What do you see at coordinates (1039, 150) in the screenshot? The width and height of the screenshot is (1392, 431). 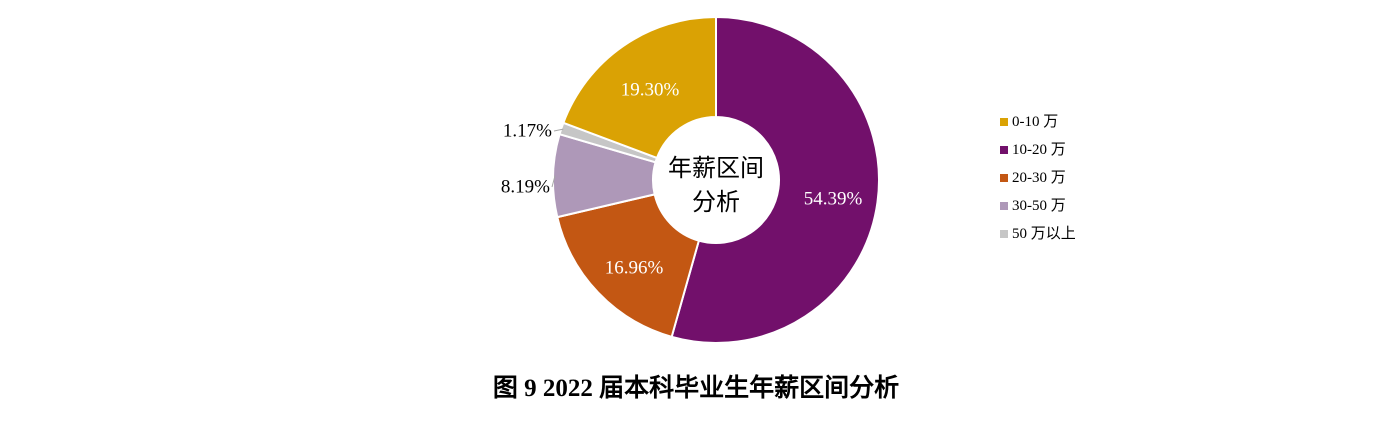 I see `legend-label-1: 10-20 万` at bounding box center [1039, 150].